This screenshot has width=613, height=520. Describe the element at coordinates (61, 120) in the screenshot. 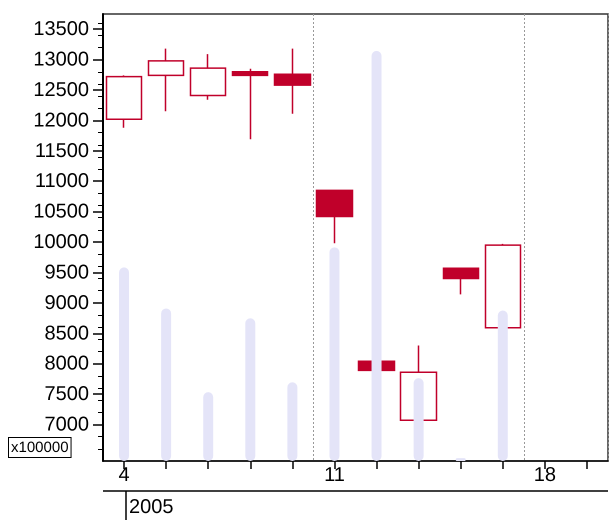

I see `y-tick-label: 12000` at that location.